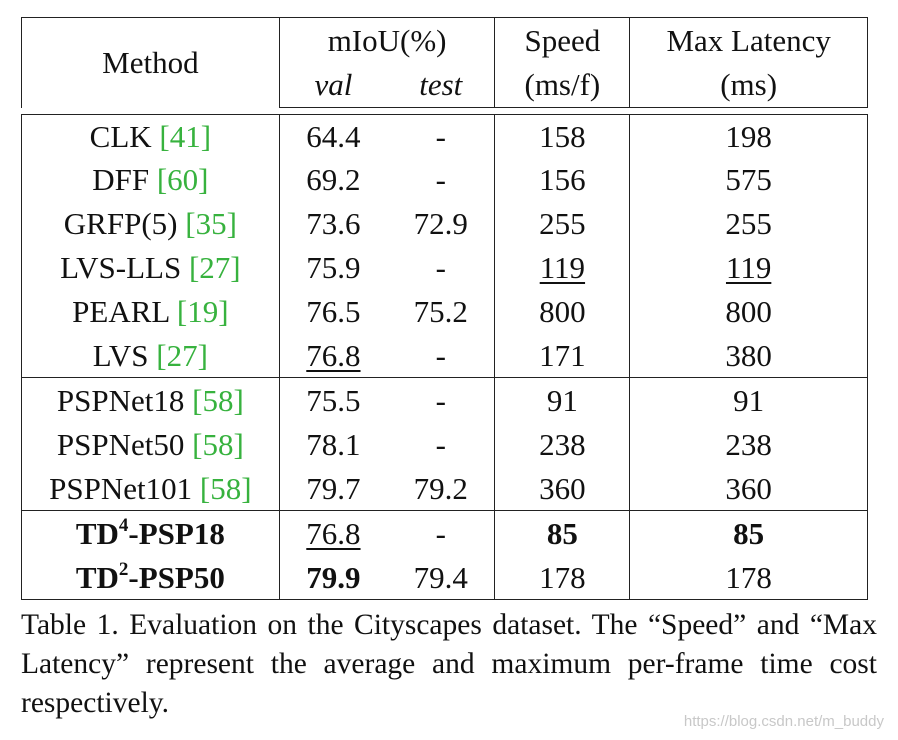 The height and width of the screenshot is (740, 898). I want to click on val-cell: 69.2, so click(333, 179).